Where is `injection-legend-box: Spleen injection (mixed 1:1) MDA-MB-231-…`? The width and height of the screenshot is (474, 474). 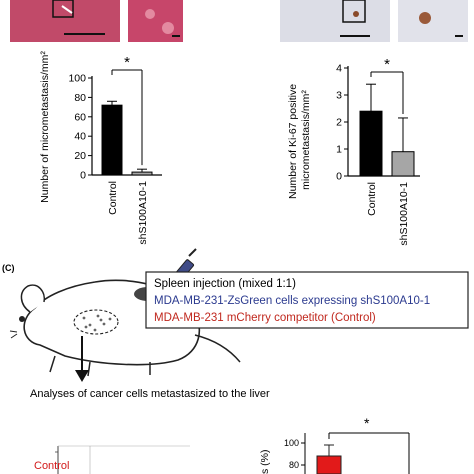 injection-legend-box: Spleen injection (mixed 1:1) MDA-MB-231-… is located at coordinates (307, 300).